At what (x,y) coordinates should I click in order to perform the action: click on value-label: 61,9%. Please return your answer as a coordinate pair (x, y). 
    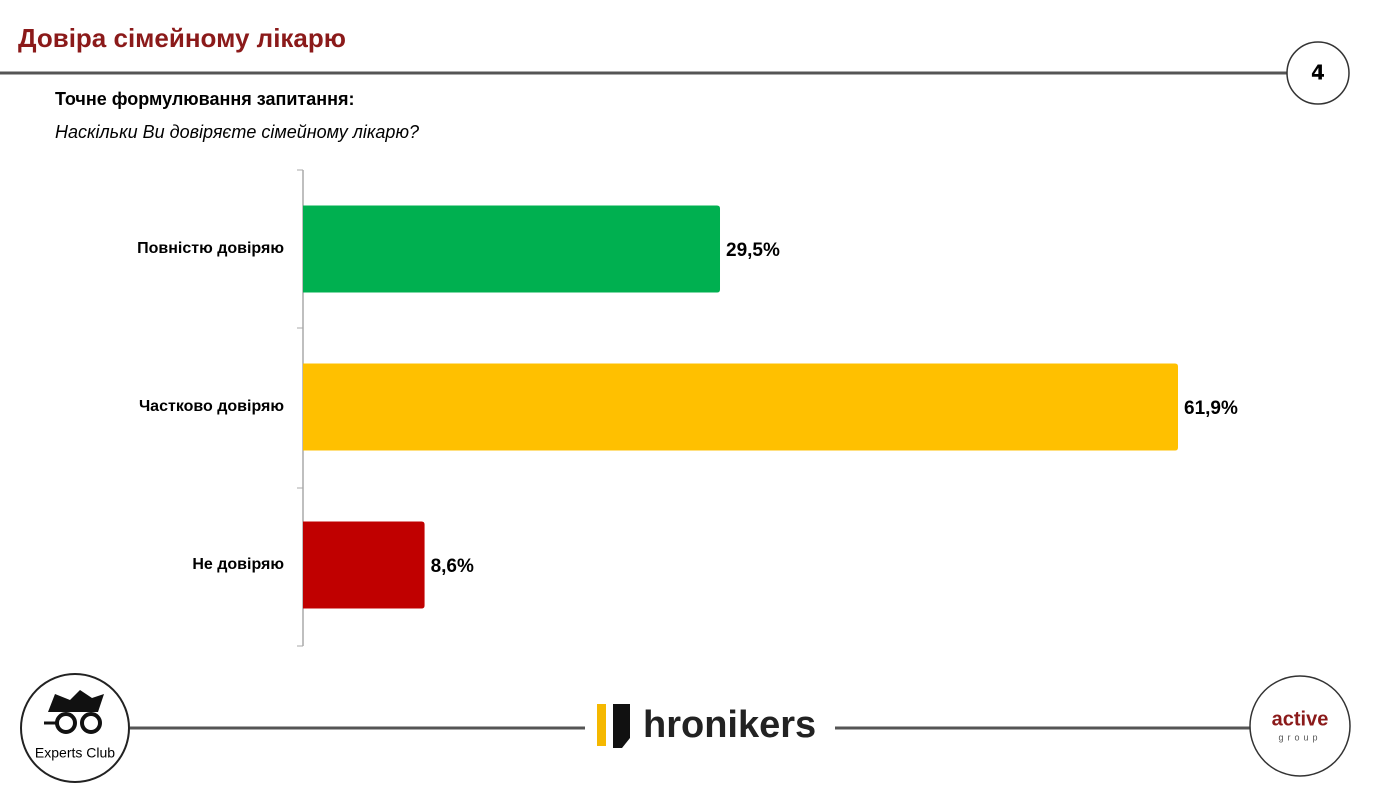
    Looking at the image, I should click on (1211, 408).